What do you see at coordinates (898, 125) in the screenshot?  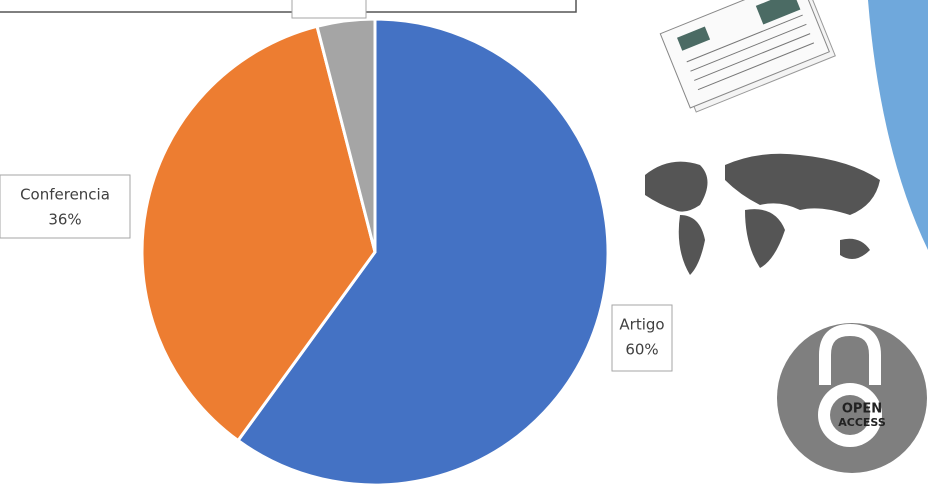 I see `decor-arc` at bounding box center [898, 125].